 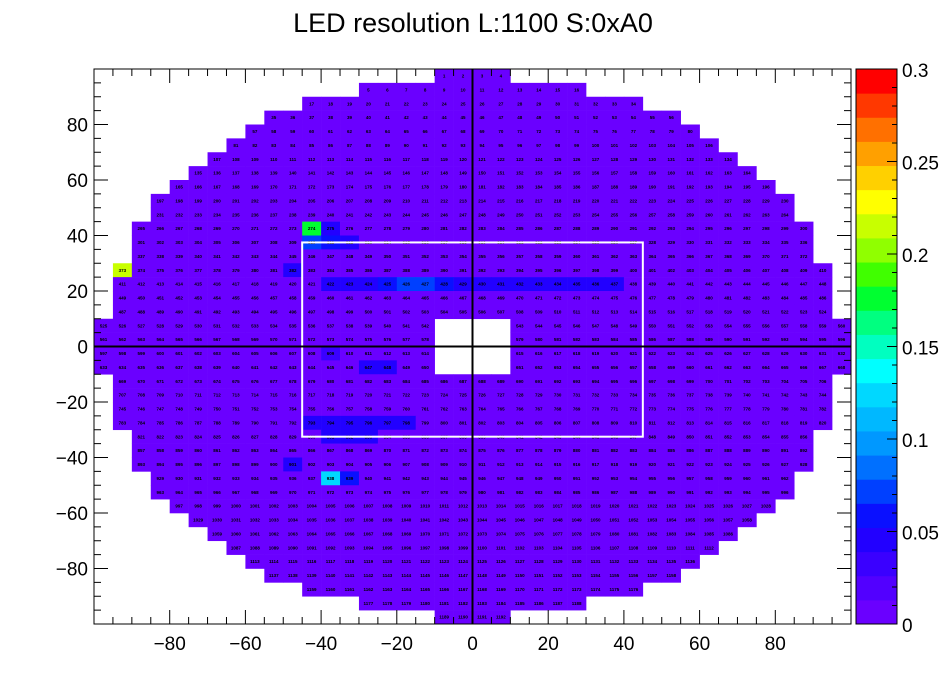 I want to click on cell-label: 998, so click(x=198, y=506).